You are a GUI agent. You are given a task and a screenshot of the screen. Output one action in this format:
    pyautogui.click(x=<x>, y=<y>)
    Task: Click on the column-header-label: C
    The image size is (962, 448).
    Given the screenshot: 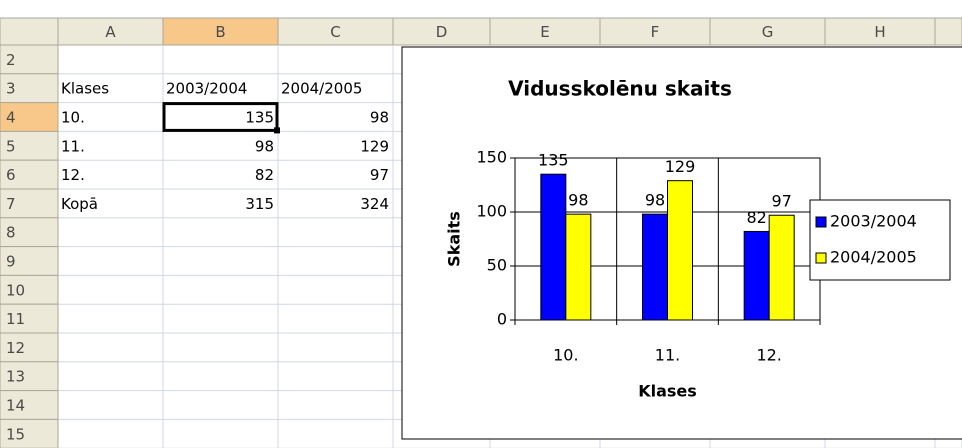 What is the action you would take?
    pyautogui.click(x=335, y=32)
    